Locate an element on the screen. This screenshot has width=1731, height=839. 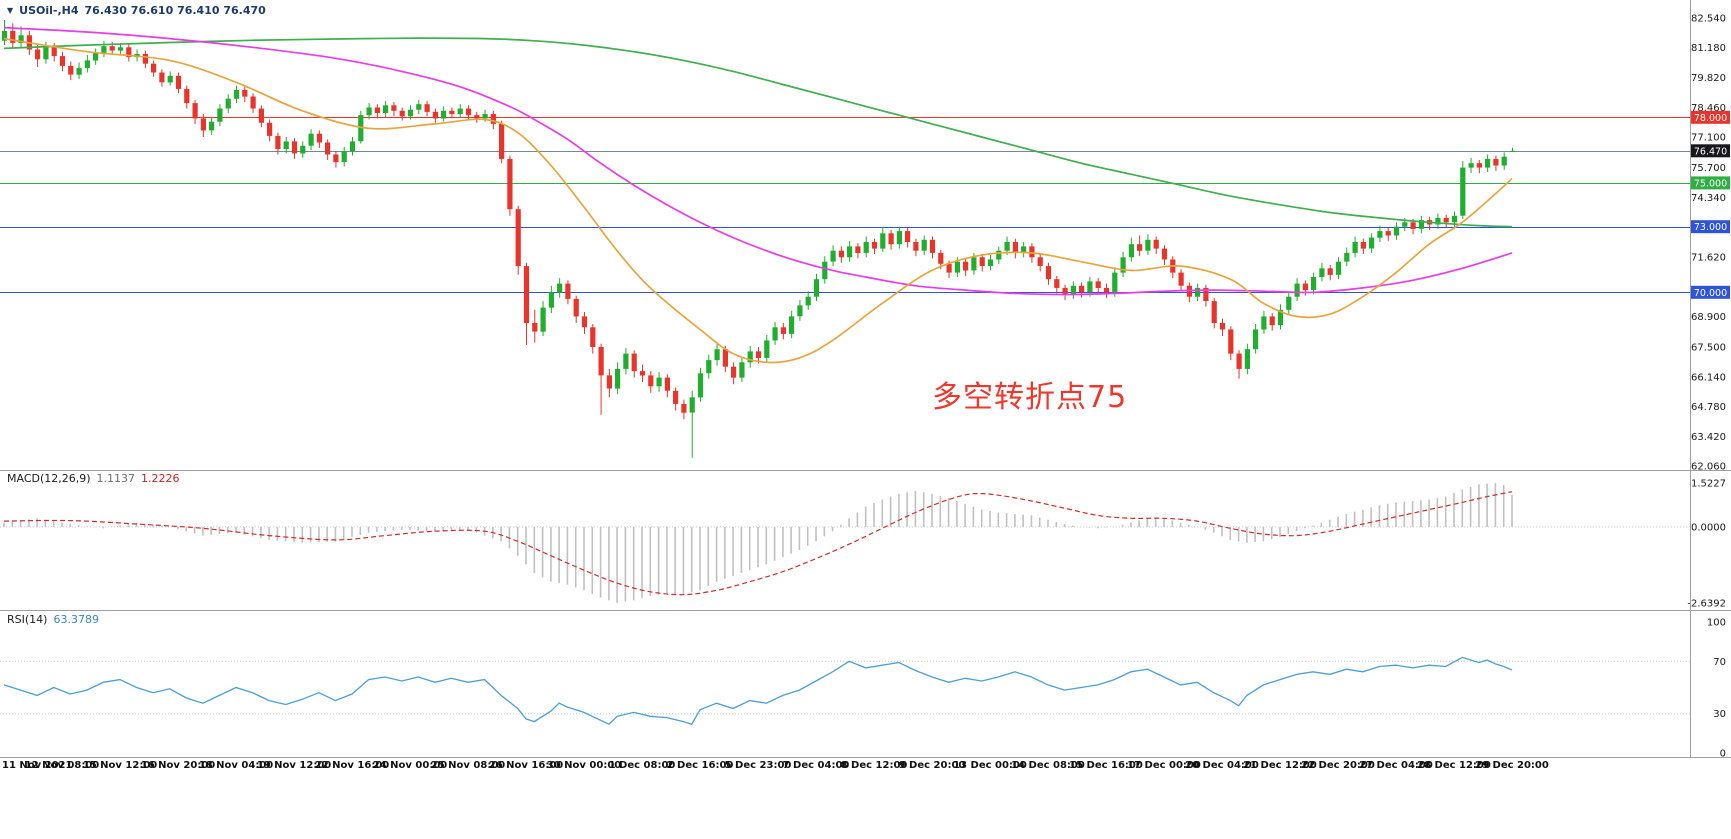
price-axis-label: 78.460 is located at coordinates (1708, 108).